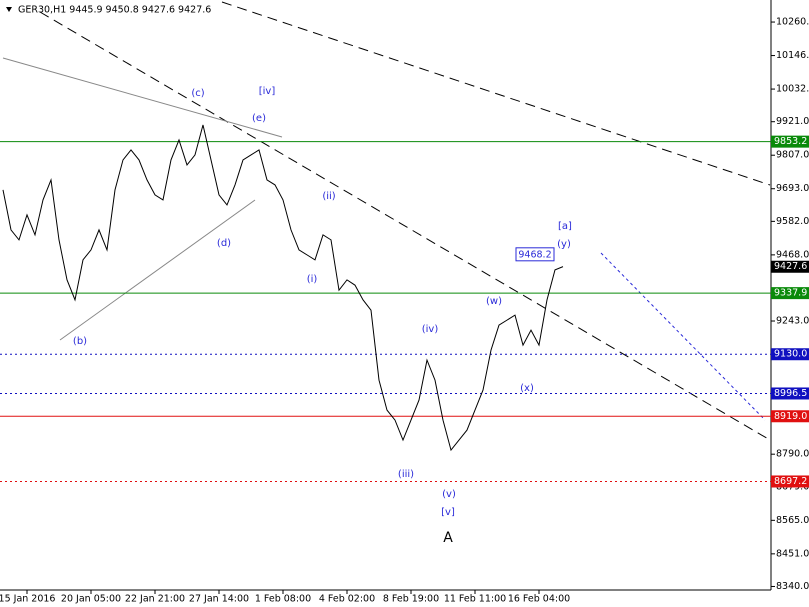  What do you see at coordinates (792, 454) in the screenshot?
I see `y-tick-label: 8790.0` at bounding box center [792, 454].